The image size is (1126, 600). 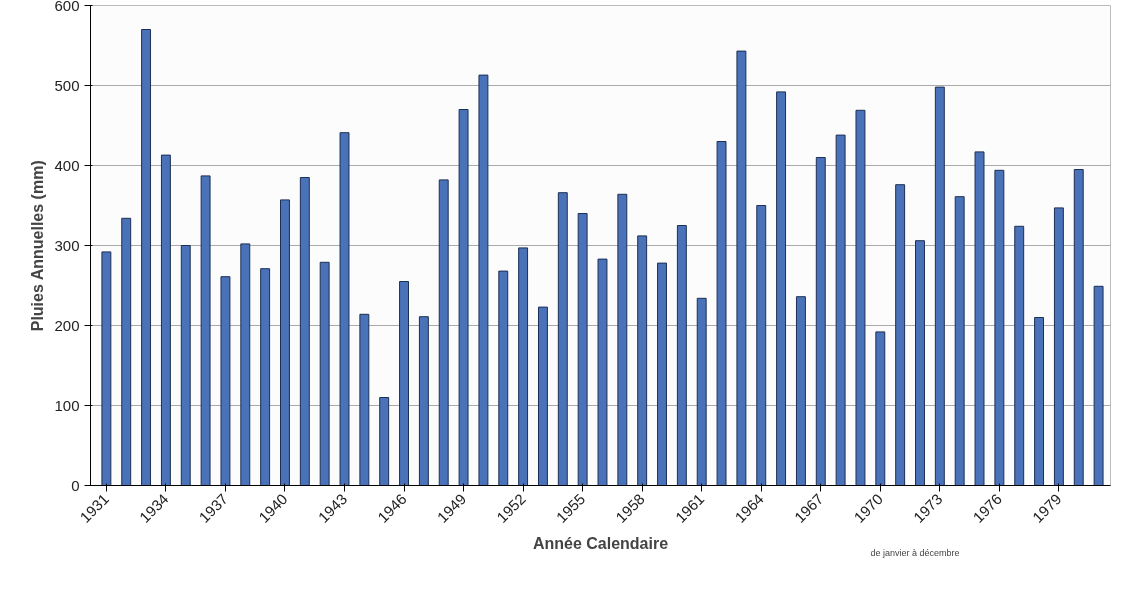 I want to click on x-axis-title: Année Calendaire, so click(x=600, y=544).